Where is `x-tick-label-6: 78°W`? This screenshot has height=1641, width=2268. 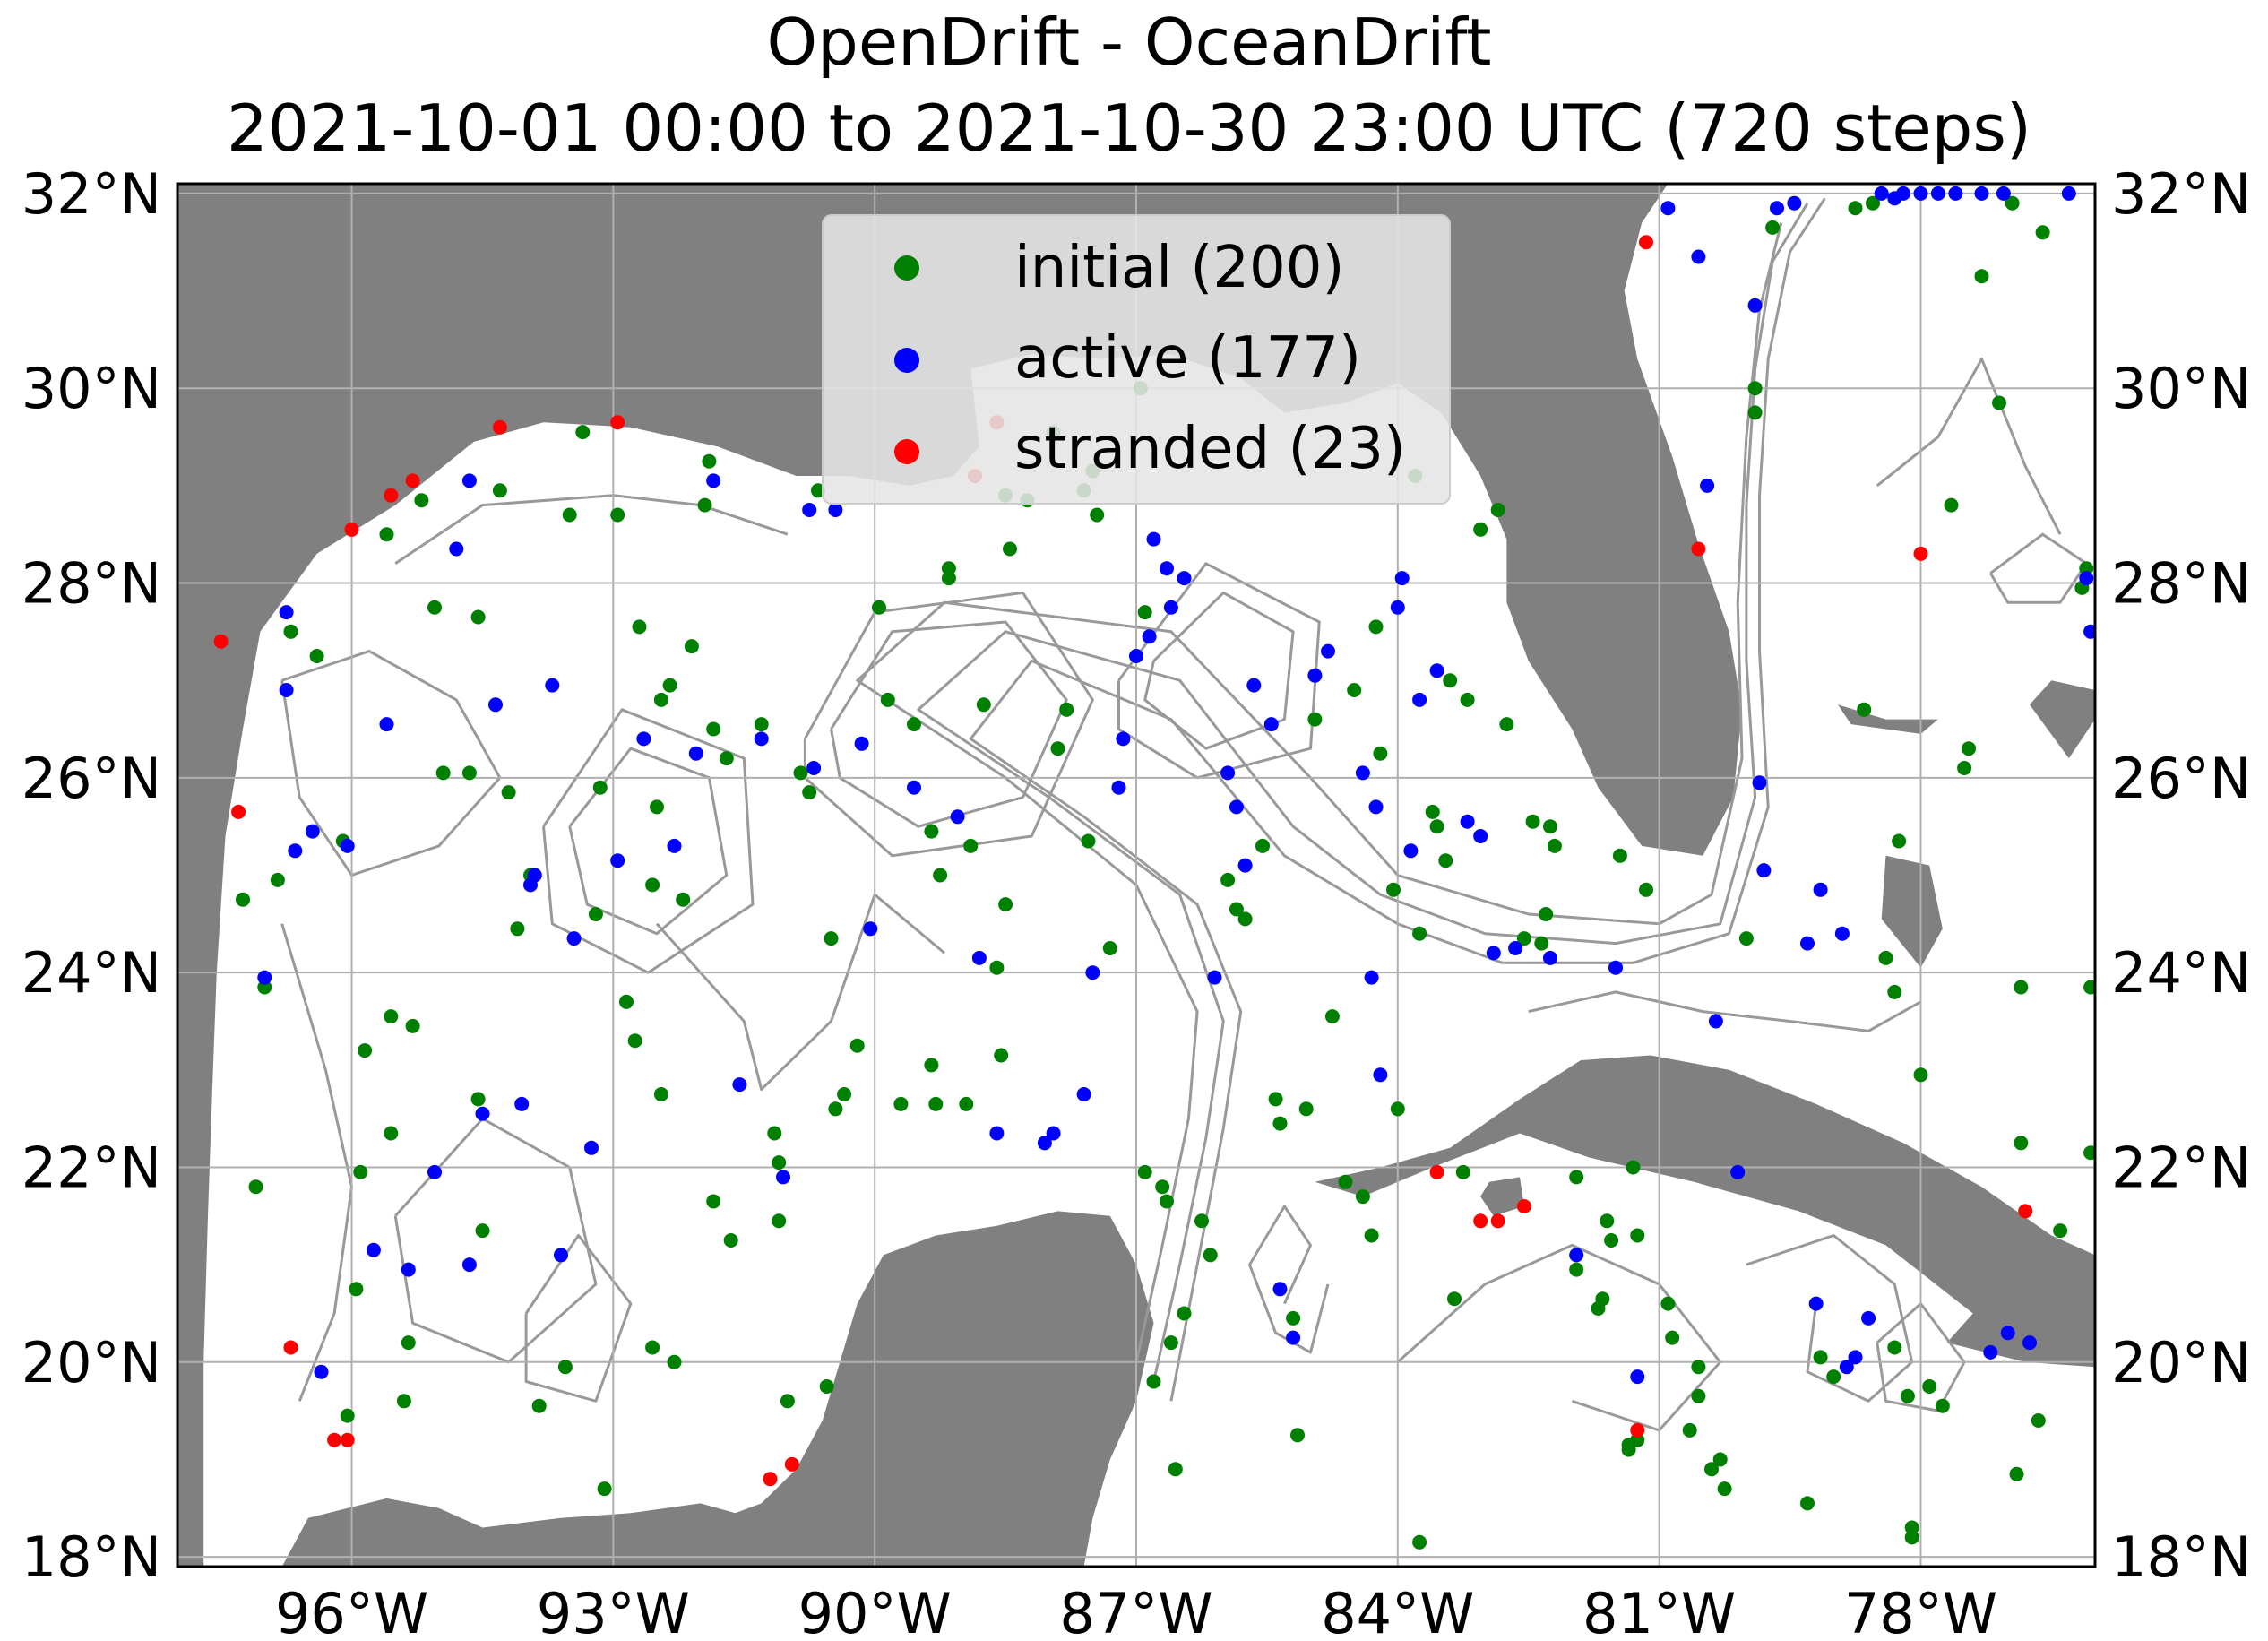
x-tick-label-6: 78°W is located at coordinates (1920, 1611).